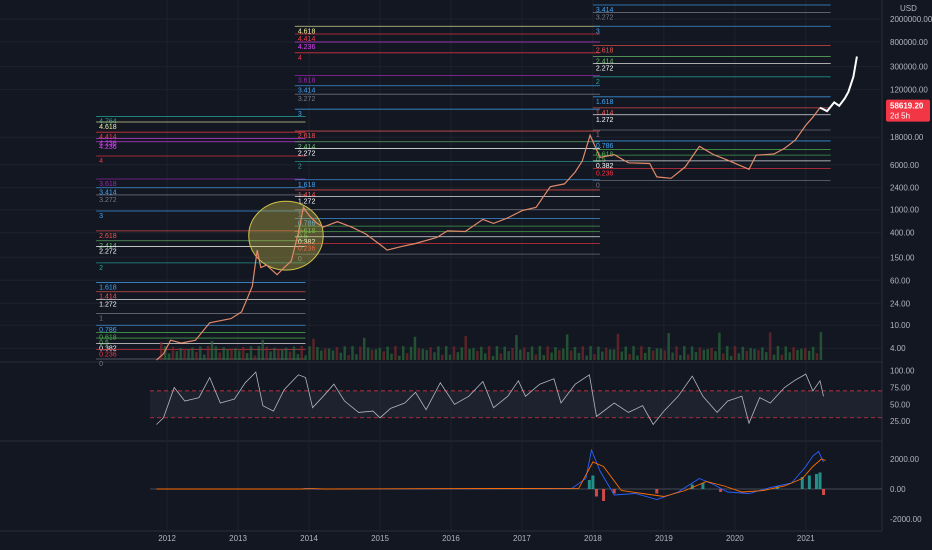 The image size is (932, 550). Describe the element at coordinates (380, 538) in the screenshot. I see `x-tick-label: 2015` at that location.